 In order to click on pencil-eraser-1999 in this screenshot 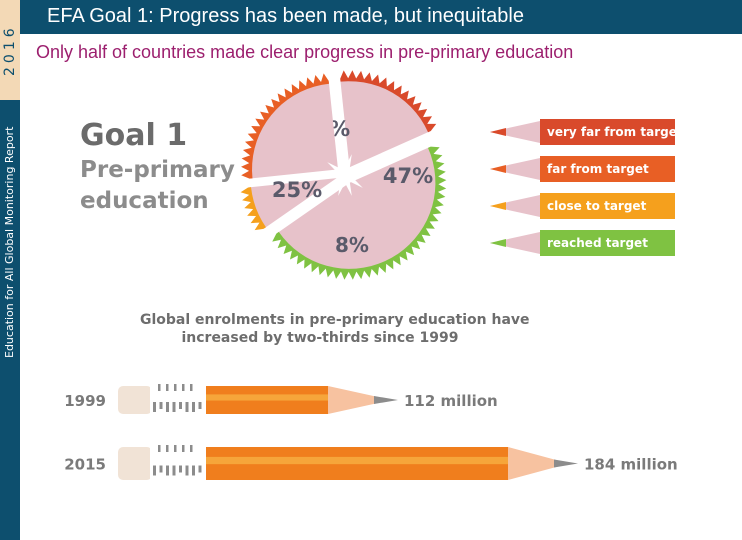, I will do `click(135, 400)`.